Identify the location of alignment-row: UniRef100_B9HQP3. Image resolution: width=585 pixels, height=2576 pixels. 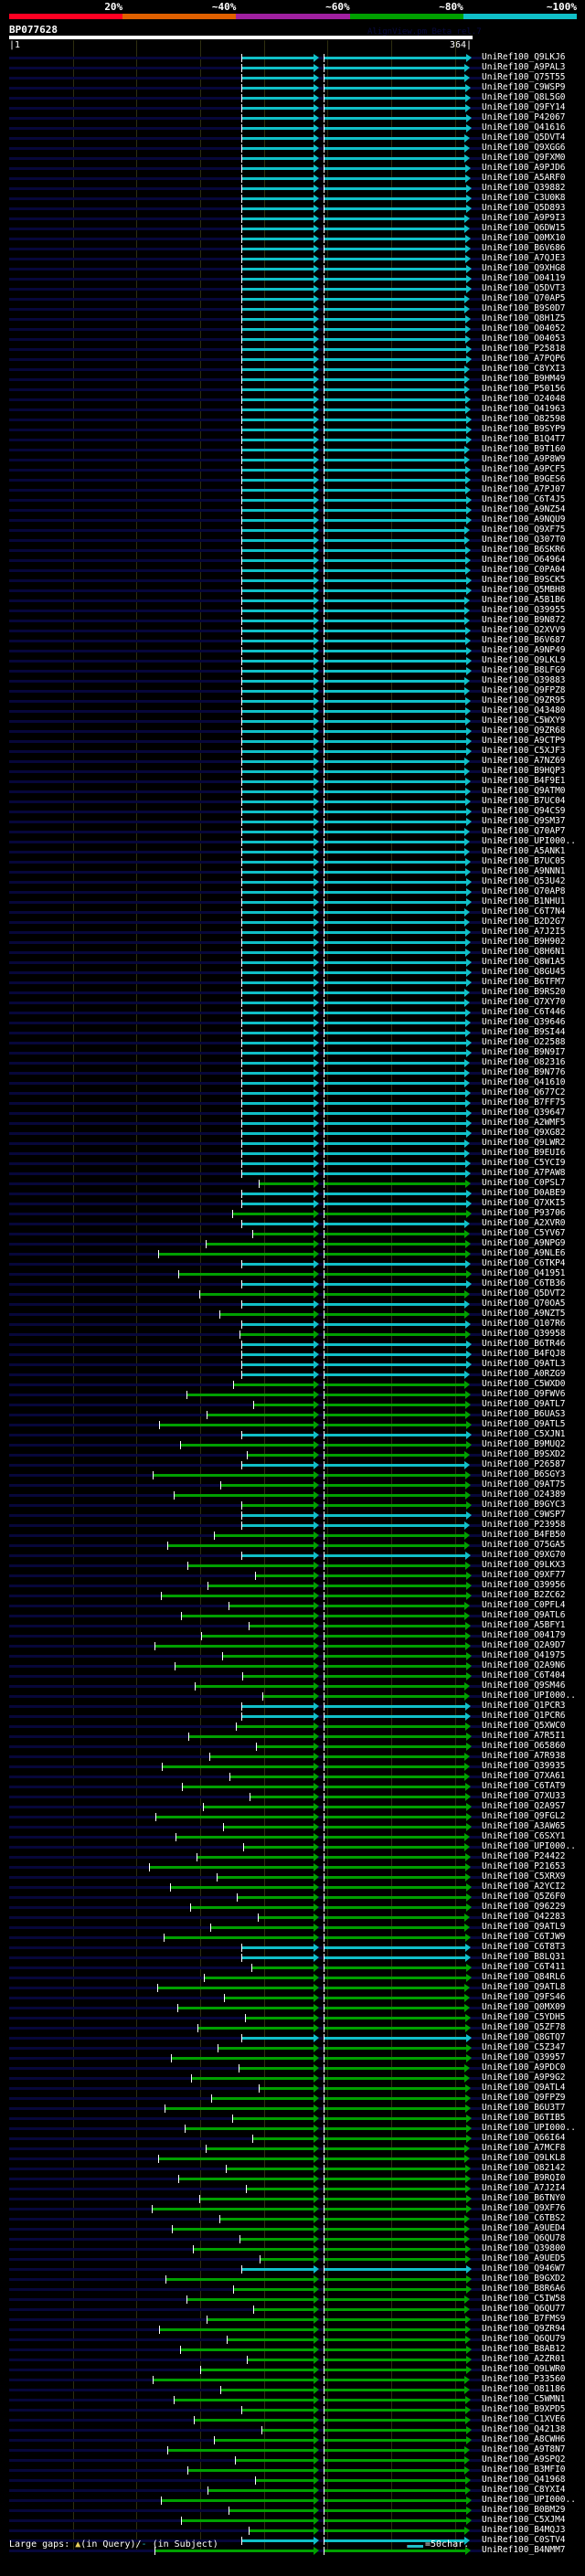
(293, 771).